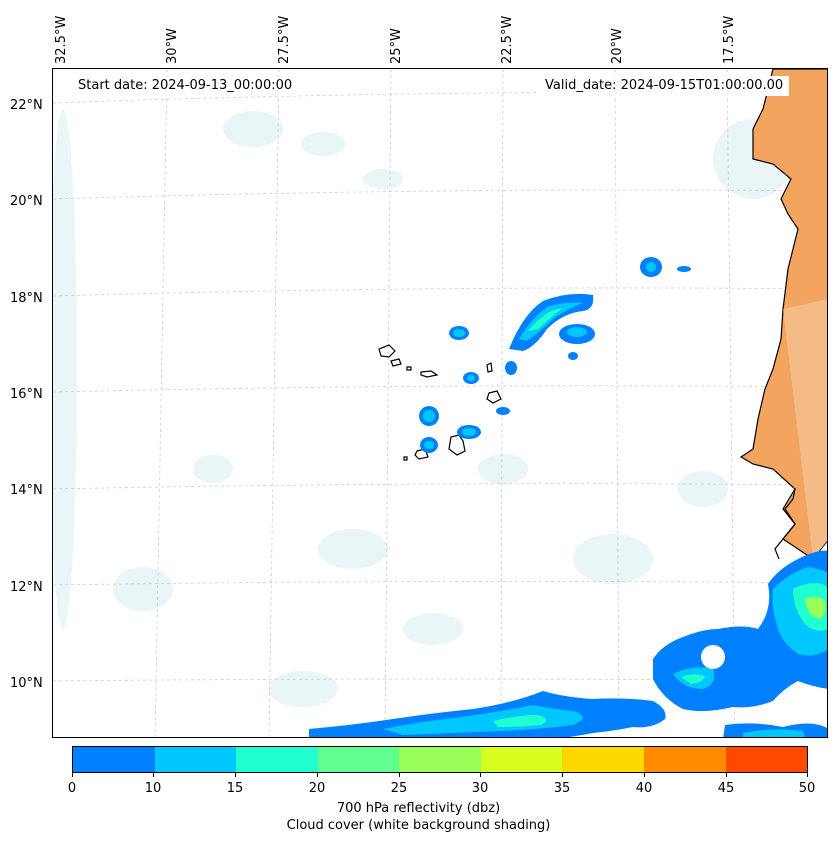  I want to click on land-africa, so click(783, 314).